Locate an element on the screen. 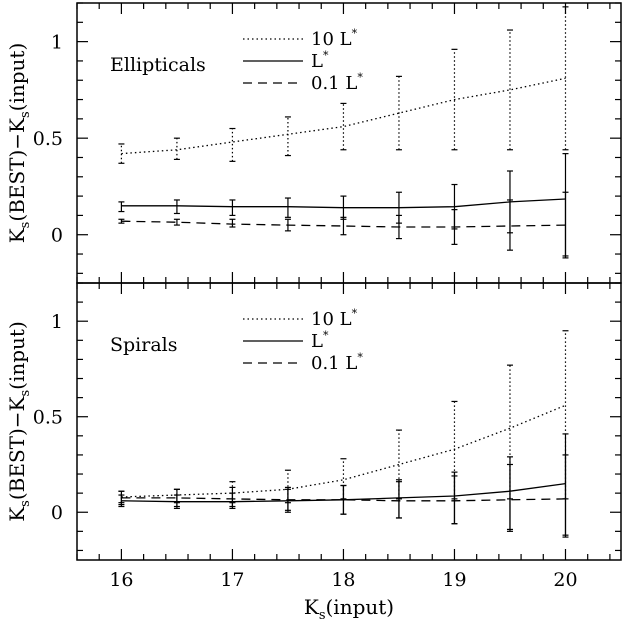 The height and width of the screenshot is (627, 633). top-y-axis-label: Ks(BEST)−Ks(input) is located at coordinates (19, 143).